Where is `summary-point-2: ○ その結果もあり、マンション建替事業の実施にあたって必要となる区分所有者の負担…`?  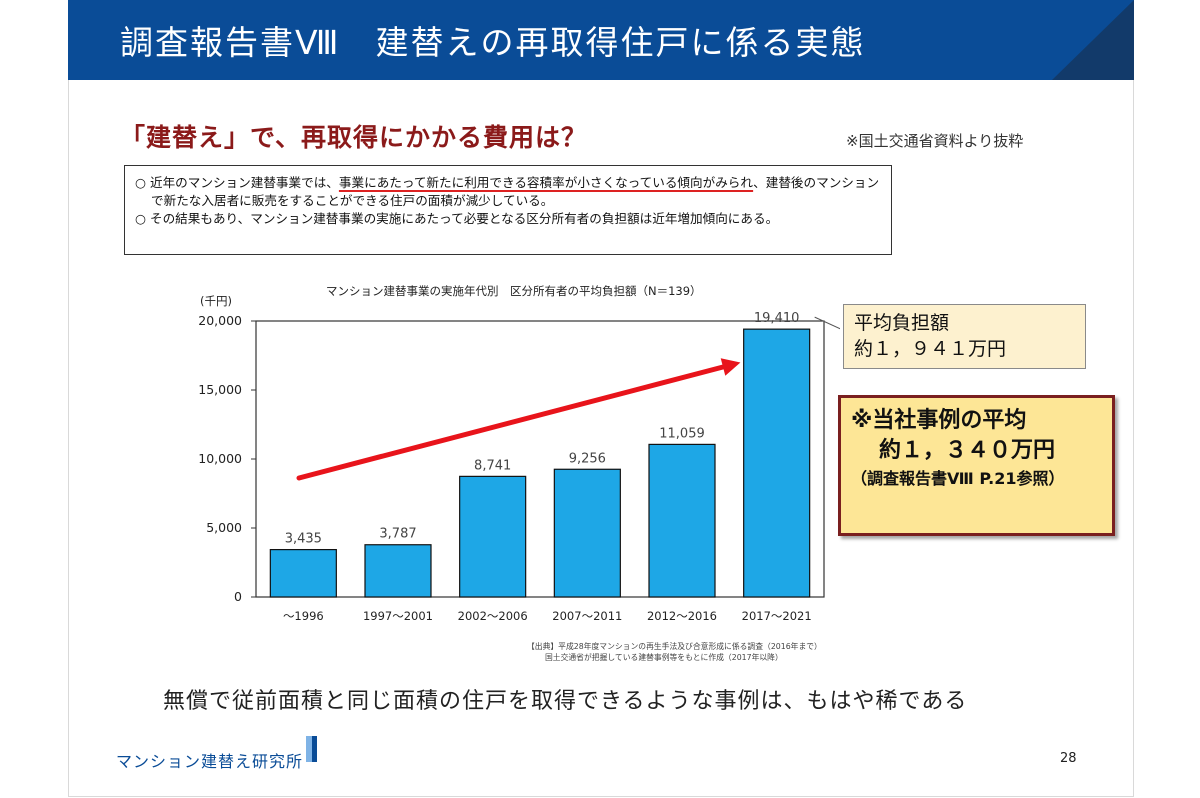 summary-point-2: ○ その結果もあり、マンション建替事業の実施にあたって必要となる区分所有者の負担… is located at coordinates (457, 218).